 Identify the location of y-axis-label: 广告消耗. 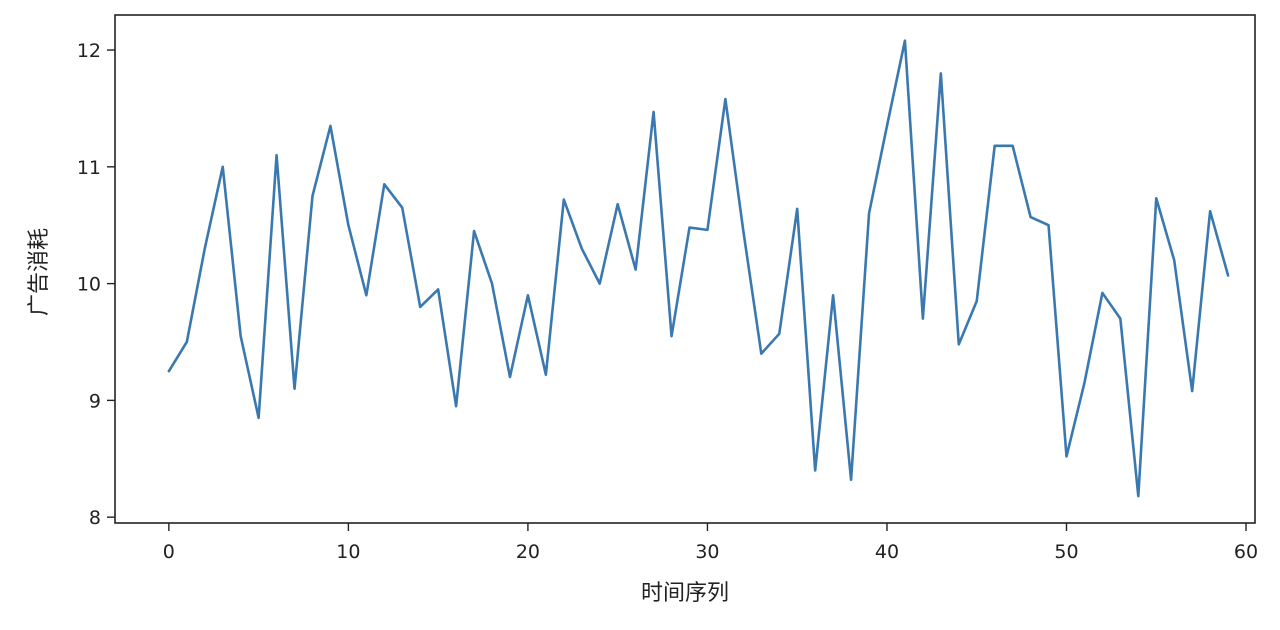
(39, 272).